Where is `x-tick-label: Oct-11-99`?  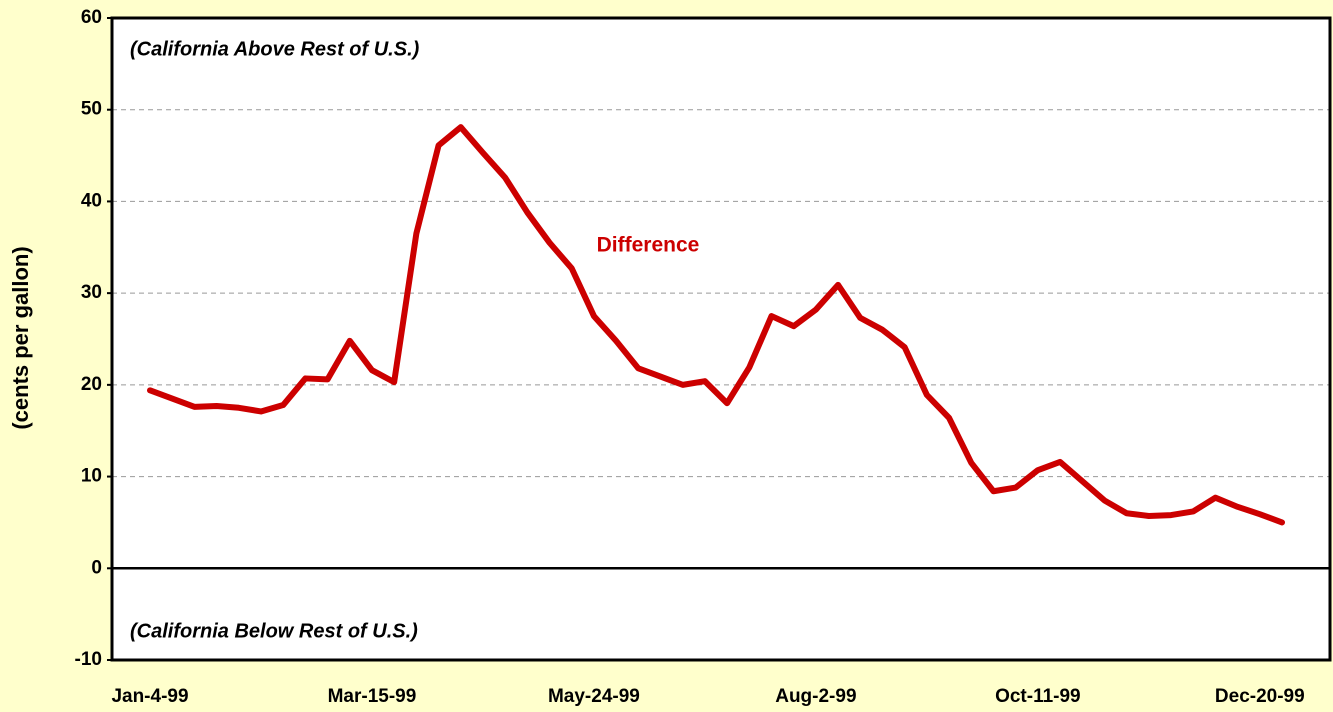 x-tick-label: Oct-11-99 is located at coordinates (1038, 696).